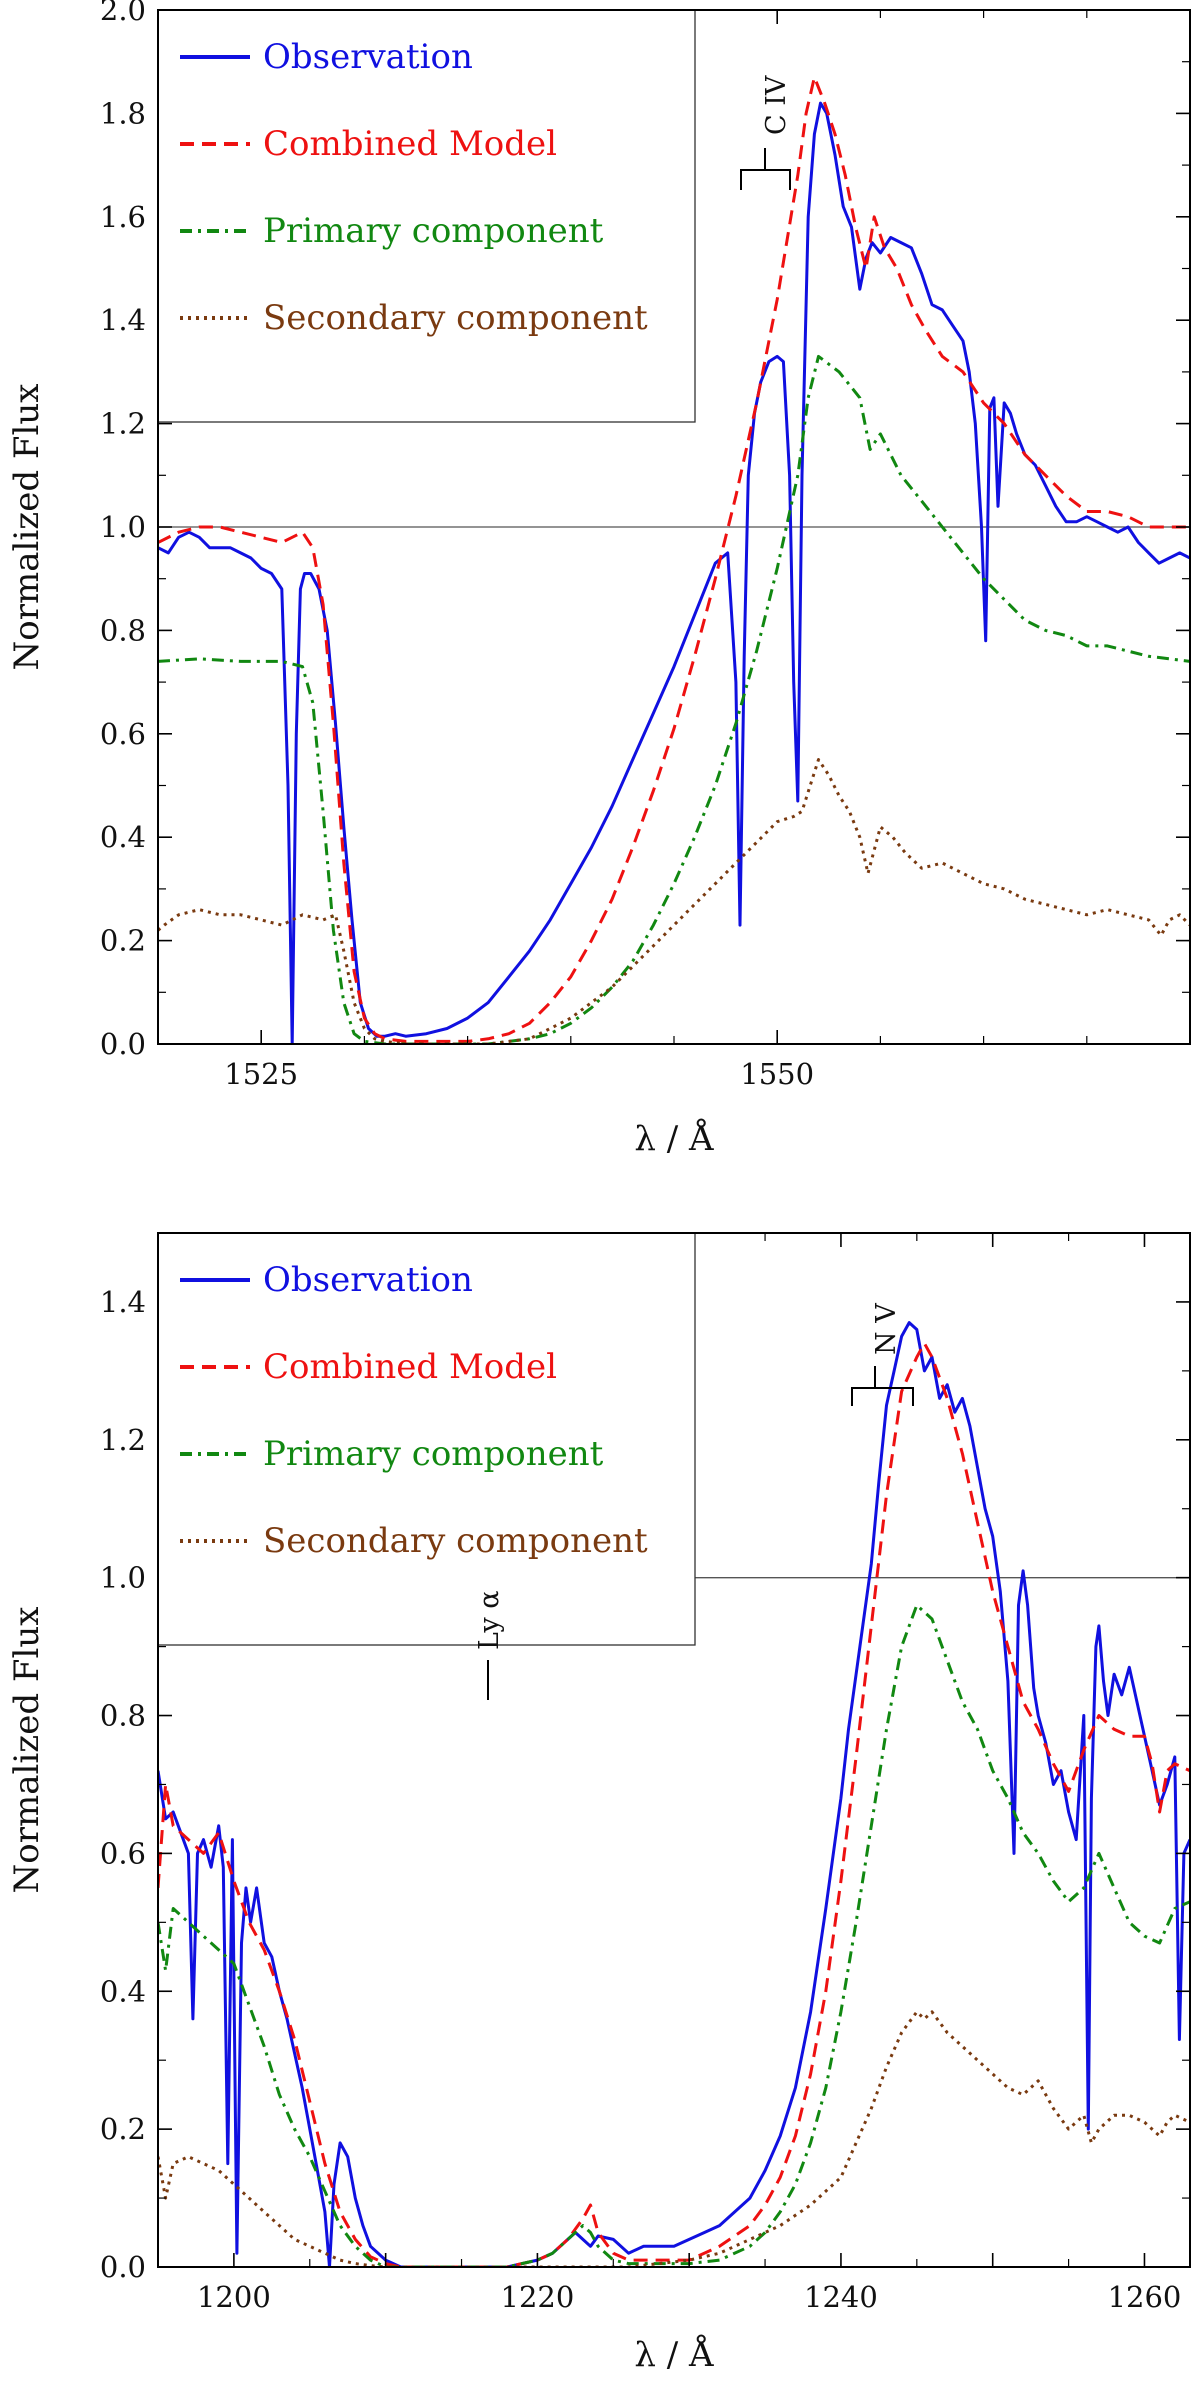 The image size is (1200, 2381). What do you see at coordinates (123, 734) in the screenshot?
I see `top-ytick-label: 0.6` at bounding box center [123, 734].